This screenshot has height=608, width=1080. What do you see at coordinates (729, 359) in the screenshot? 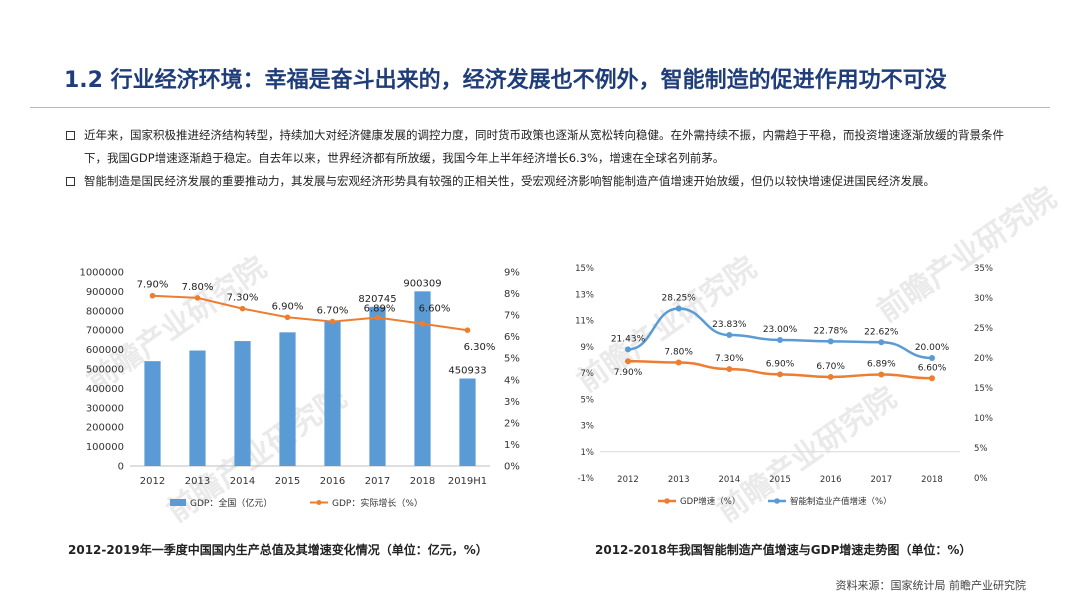
I see `gdp-growth-label: 7.30%` at bounding box center [729, 359].